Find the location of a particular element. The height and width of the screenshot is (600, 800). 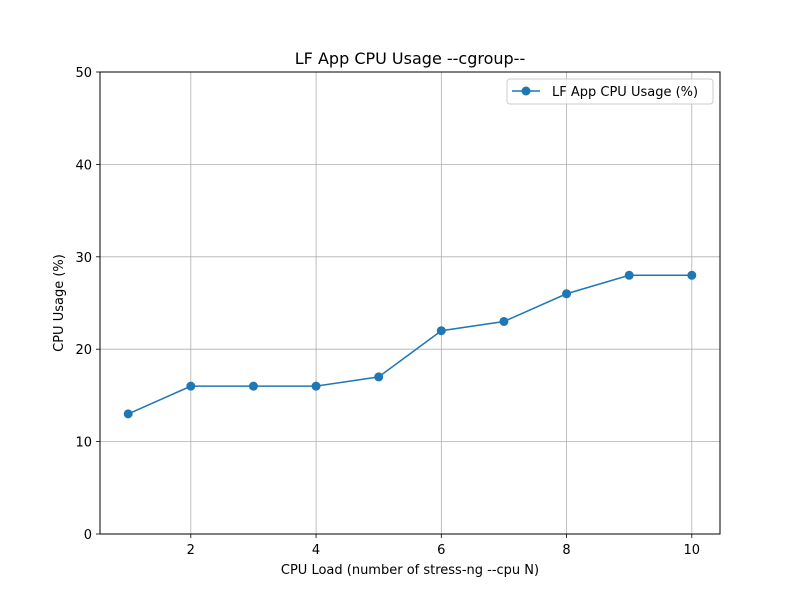

x-tick-label: 10 is located at coordinates (692, 550).